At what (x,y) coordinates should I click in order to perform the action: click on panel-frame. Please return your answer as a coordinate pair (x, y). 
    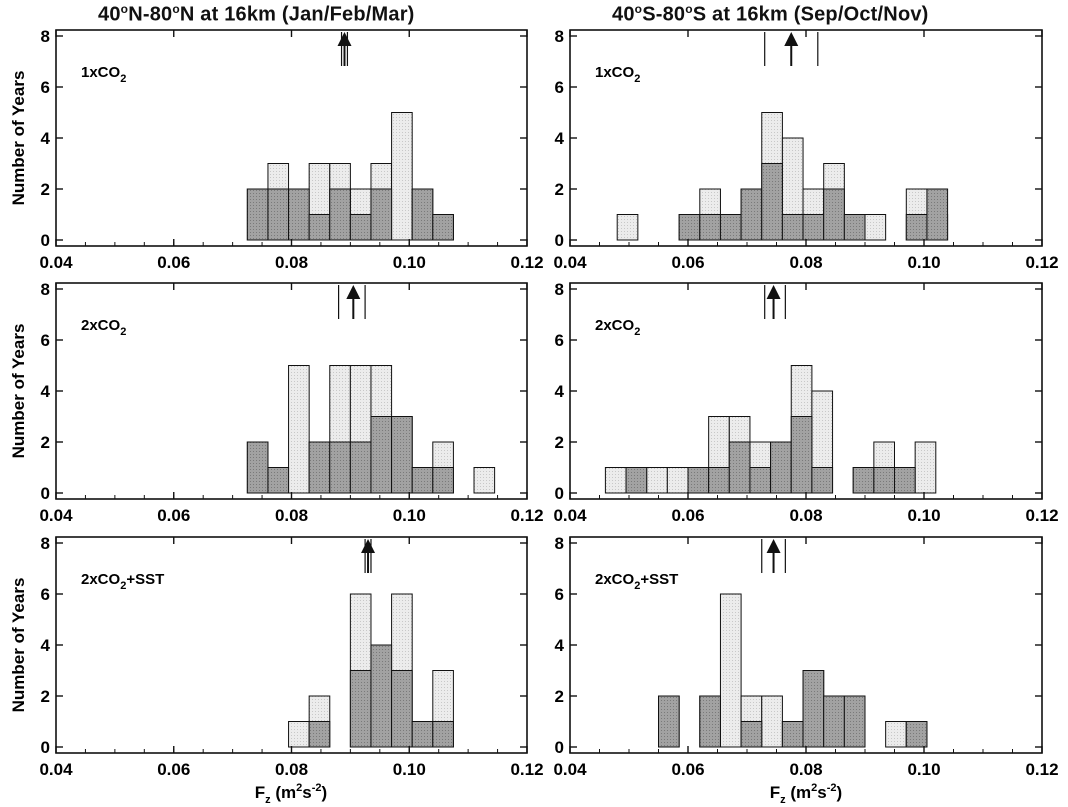
    Looking at the image, I should click on (291, 645).